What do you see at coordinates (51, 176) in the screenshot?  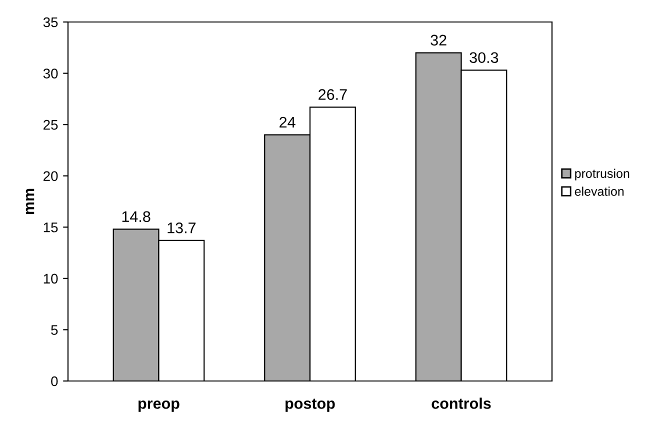 I see `y-tick-label: 20` at bounding box center [51, 176].